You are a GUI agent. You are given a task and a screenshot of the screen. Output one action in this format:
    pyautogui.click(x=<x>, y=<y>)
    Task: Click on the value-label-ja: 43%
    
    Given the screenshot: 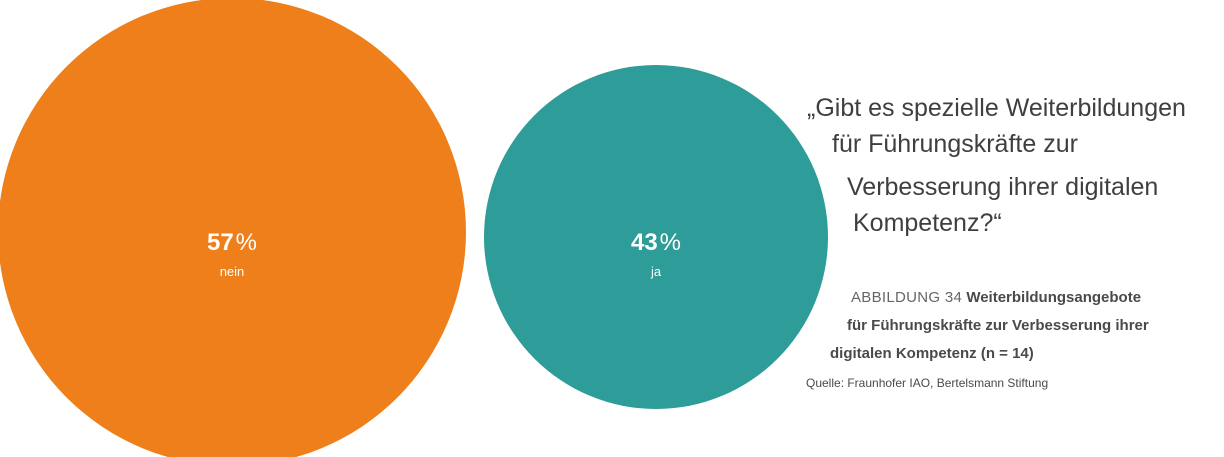 What is the action you would take?
    pyautogui.click(x=656, y=242)
    